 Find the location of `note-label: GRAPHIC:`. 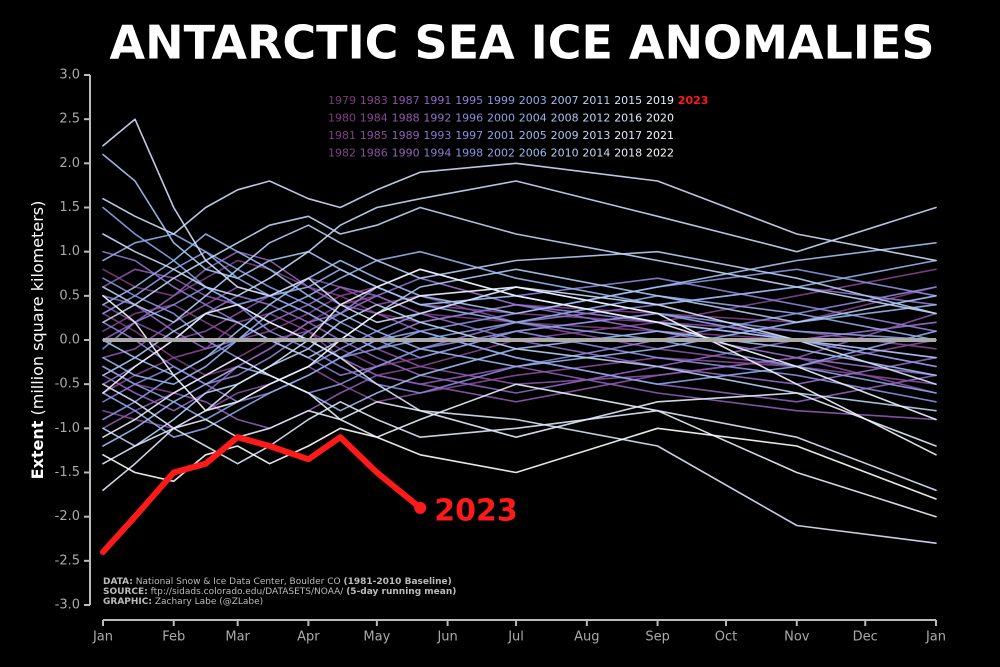

note-label: GRAPHIC: is located at coordinates (127, 602).